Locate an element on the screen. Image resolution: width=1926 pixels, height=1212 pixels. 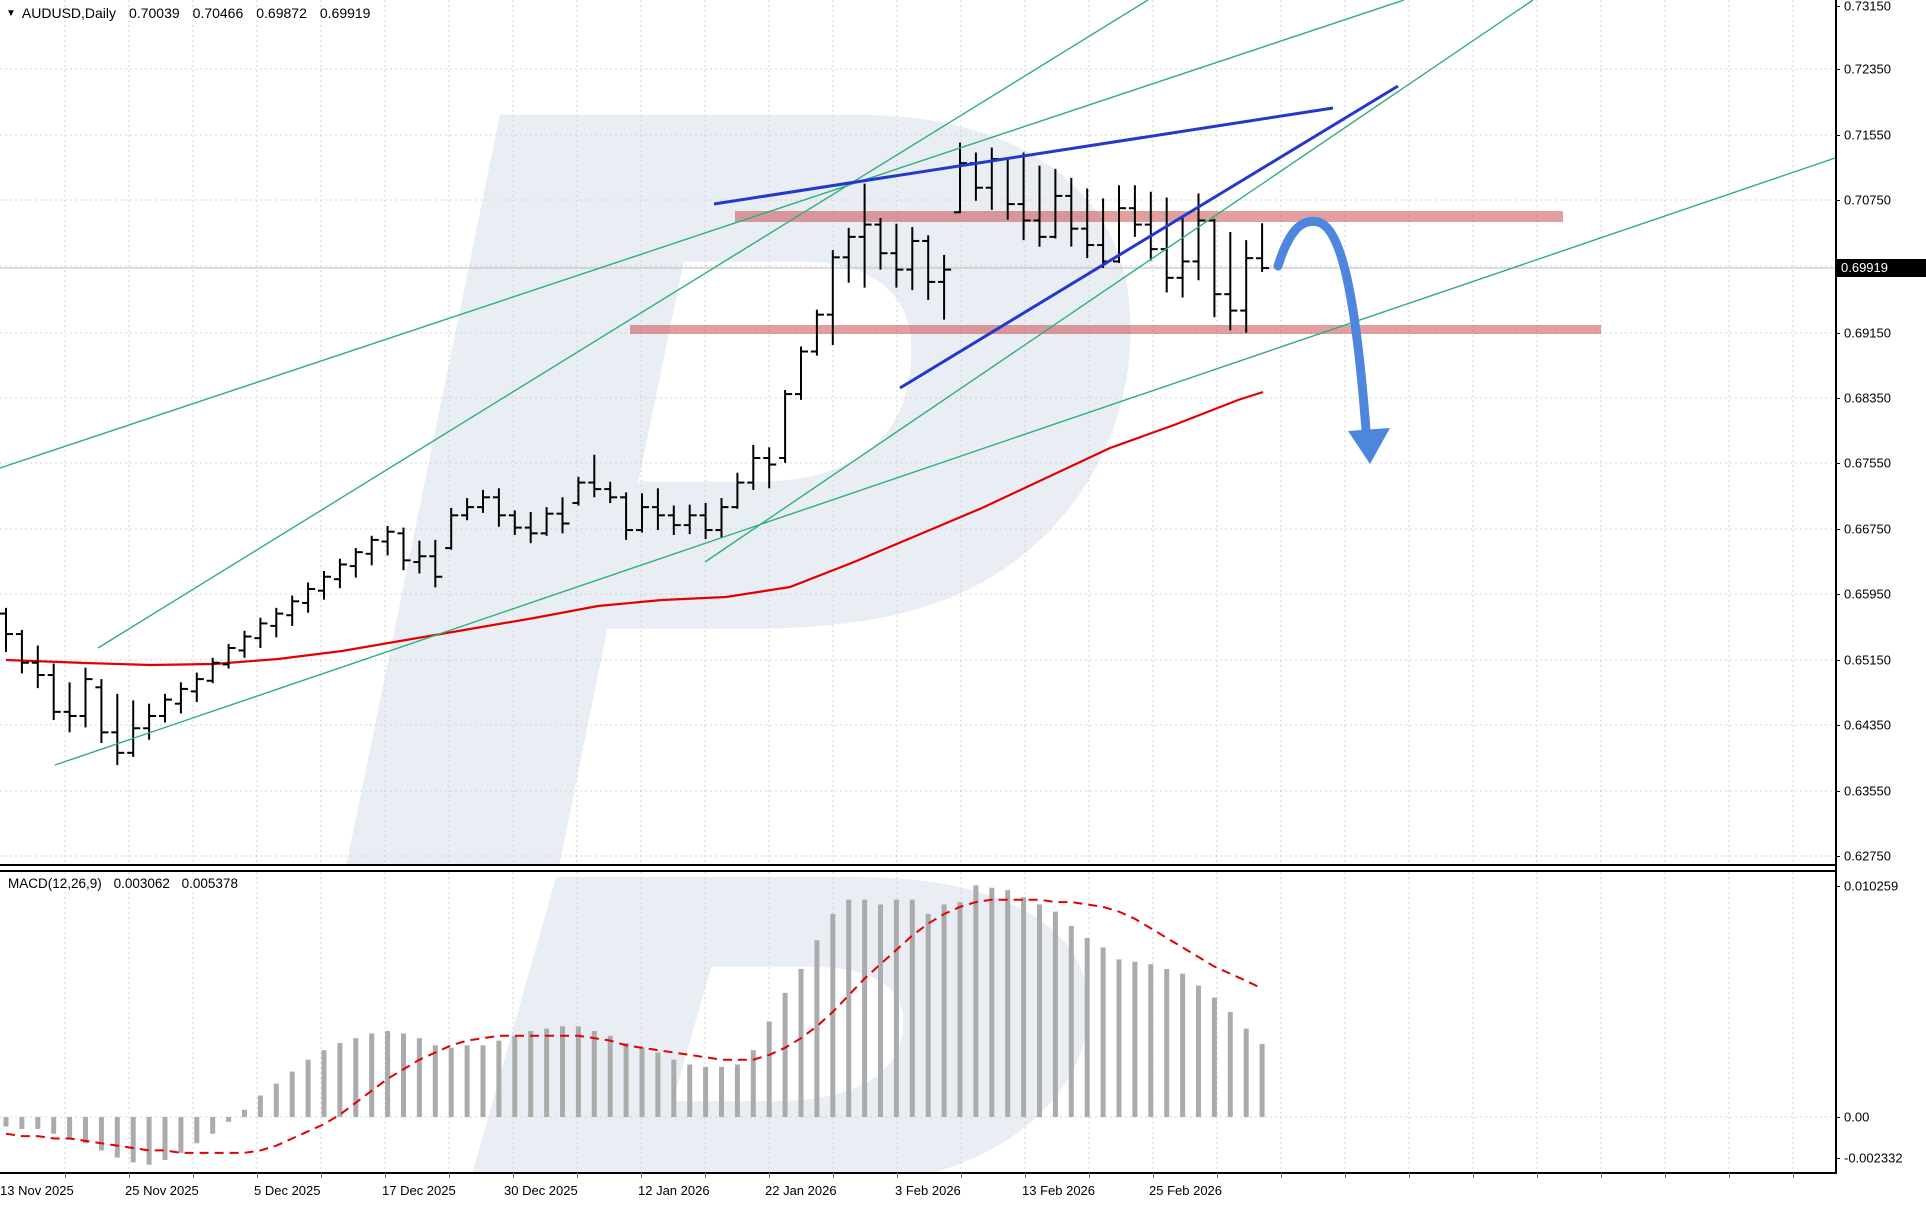
price-axis-label: 0.73150 is located at coordinates (1867, 7).